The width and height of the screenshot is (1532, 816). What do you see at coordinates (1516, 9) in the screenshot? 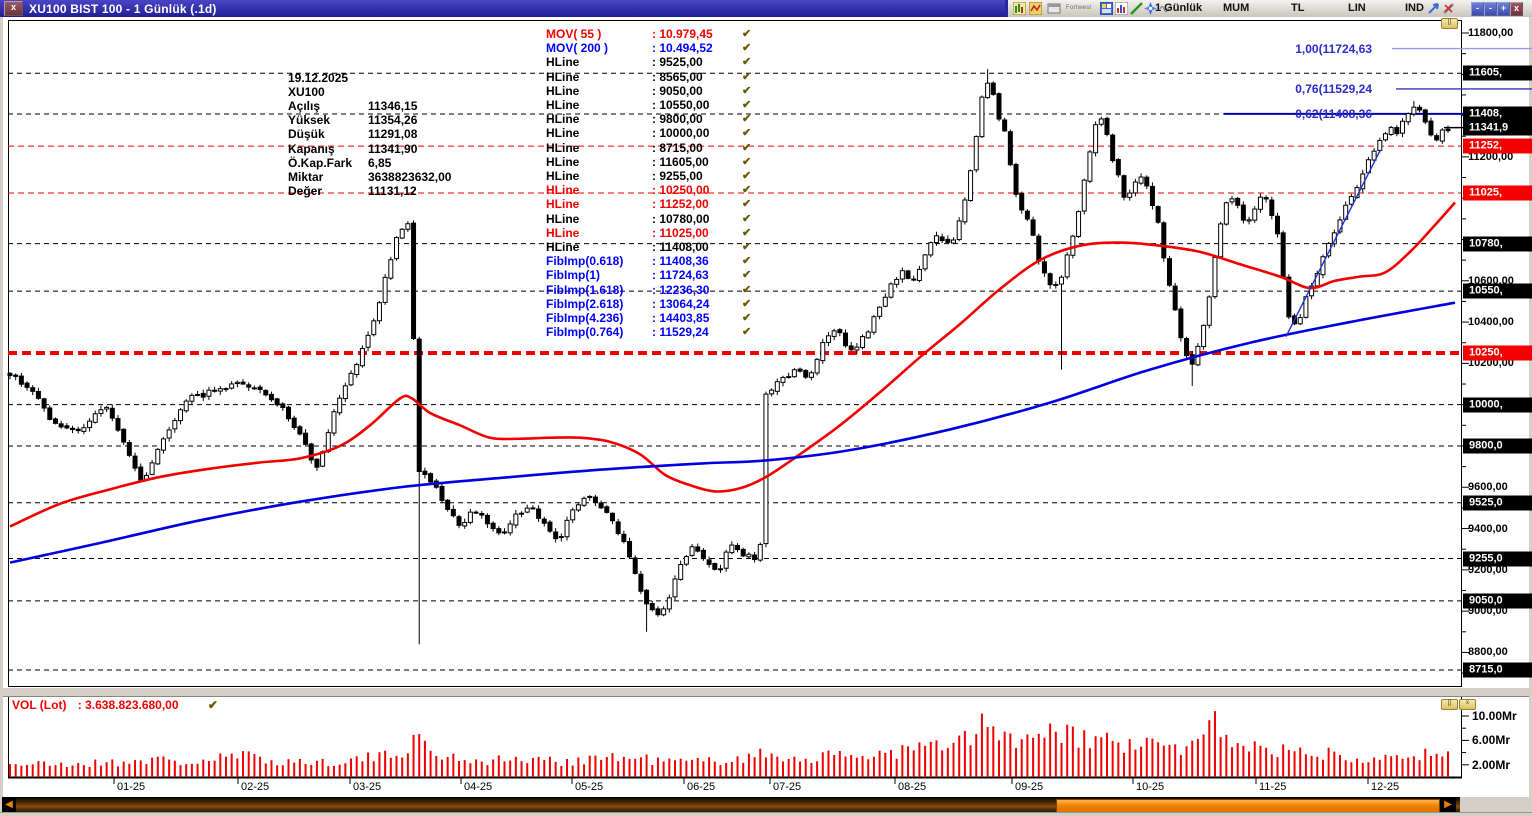
I see `window-close-button: x` at bounding box center [1516, 9].